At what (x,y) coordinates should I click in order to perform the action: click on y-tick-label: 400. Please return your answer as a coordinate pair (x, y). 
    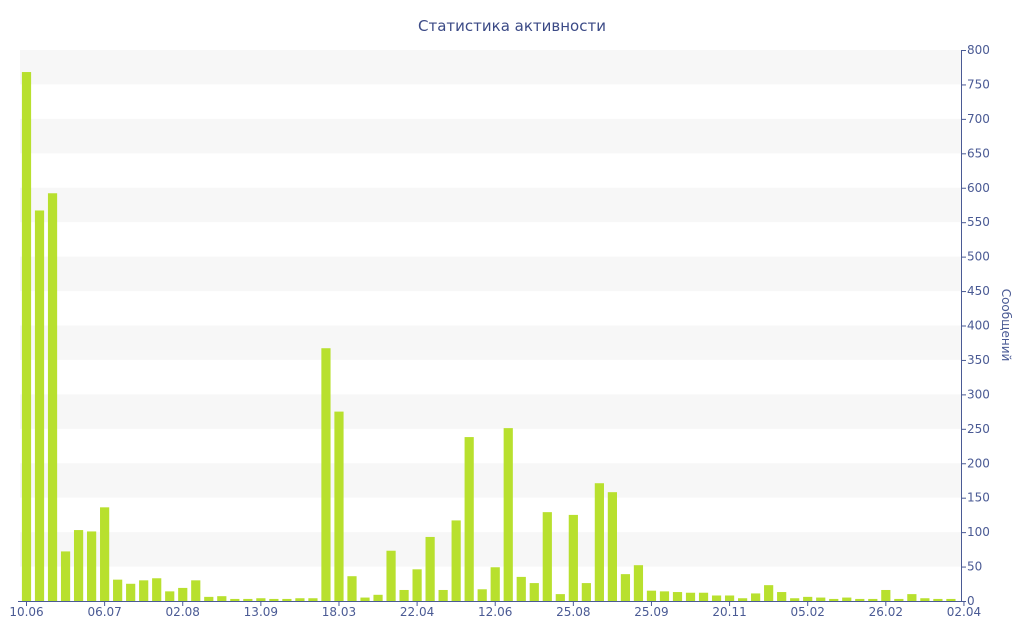
    Looking at the image, I should click on (978, 326).